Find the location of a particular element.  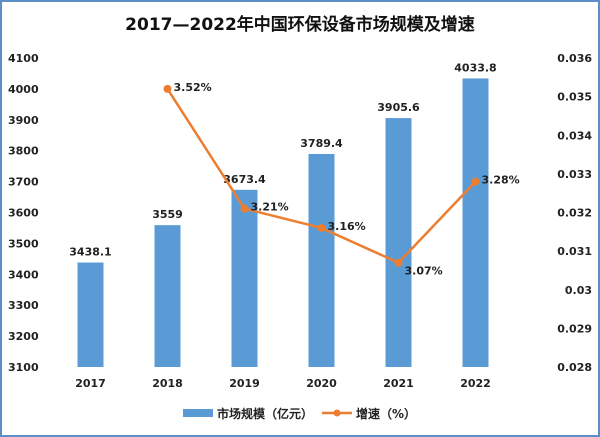

left-axis-tick-label: 4100 is located at coordinates (23, 58).